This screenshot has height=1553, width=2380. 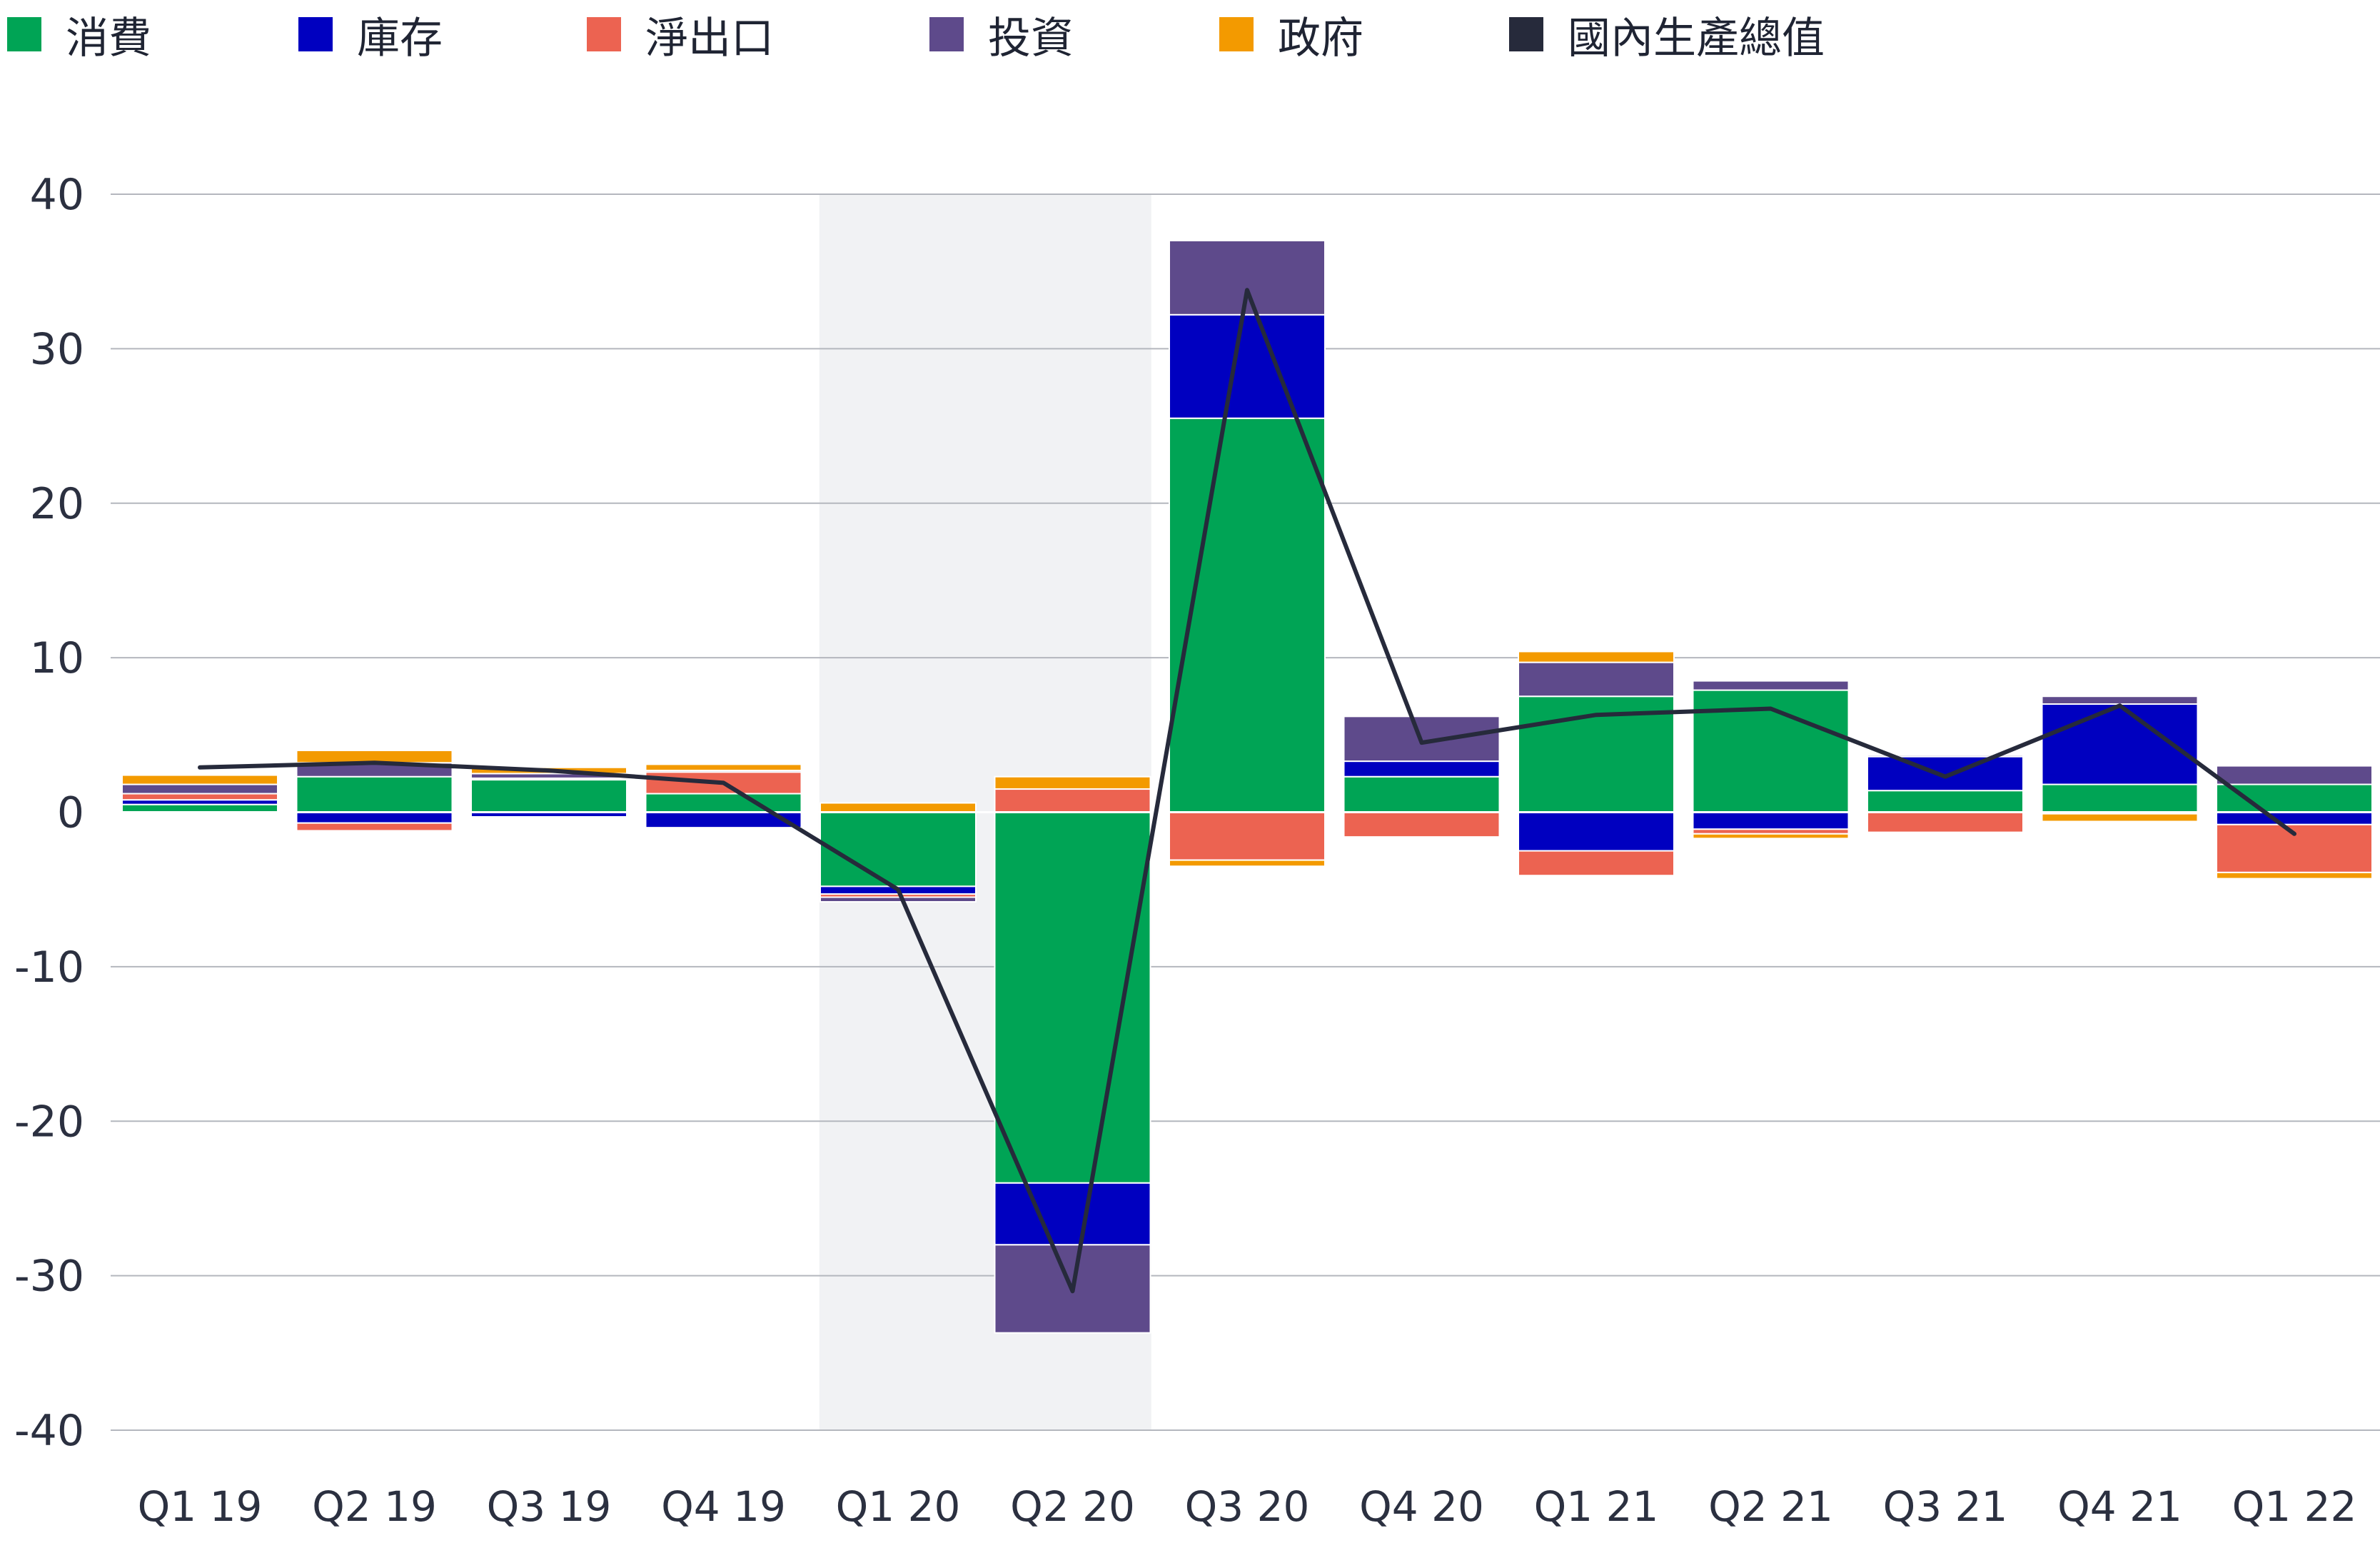 I want to click on x-tick-label: Q1 22, so click(x=2294, y=1506).